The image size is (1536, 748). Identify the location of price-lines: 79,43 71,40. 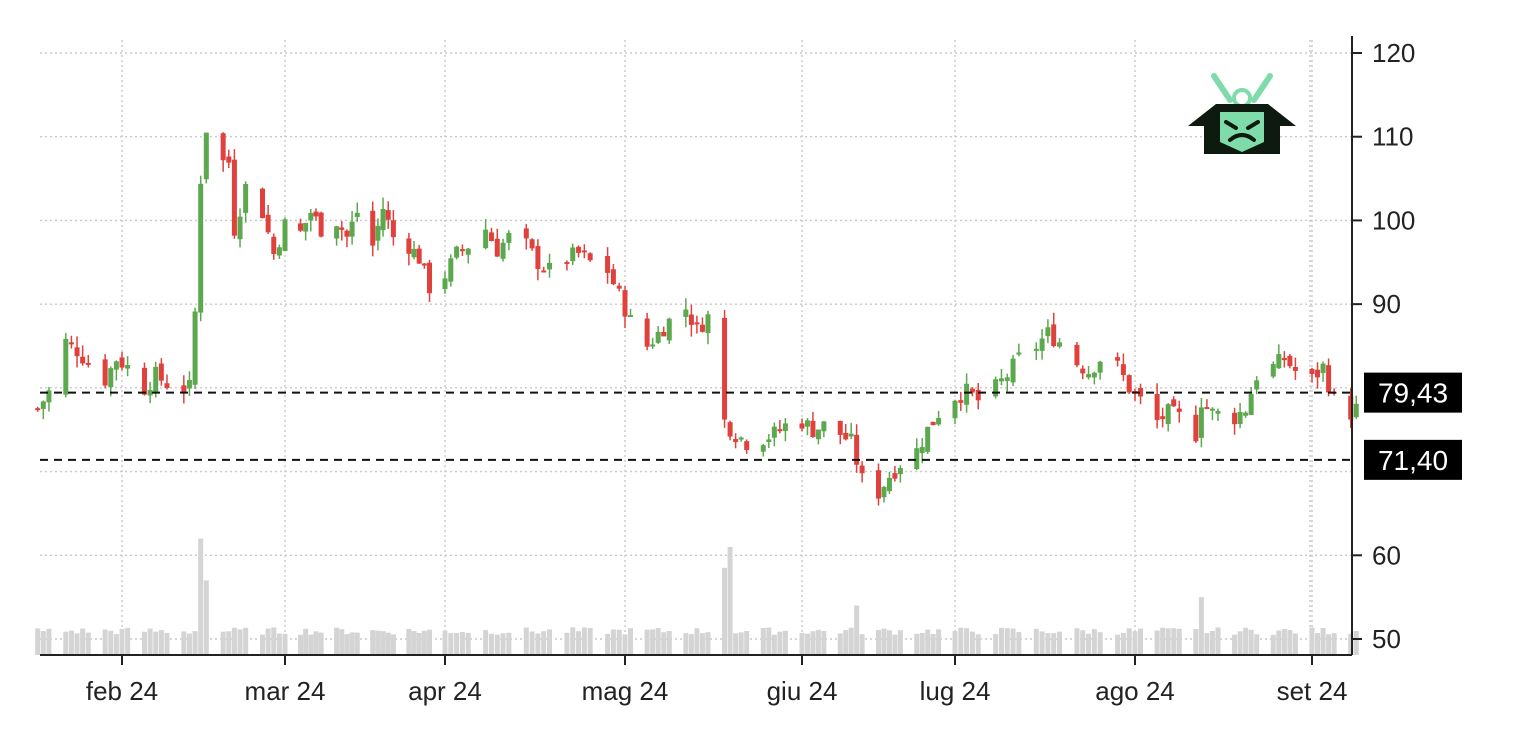
(751, 426).